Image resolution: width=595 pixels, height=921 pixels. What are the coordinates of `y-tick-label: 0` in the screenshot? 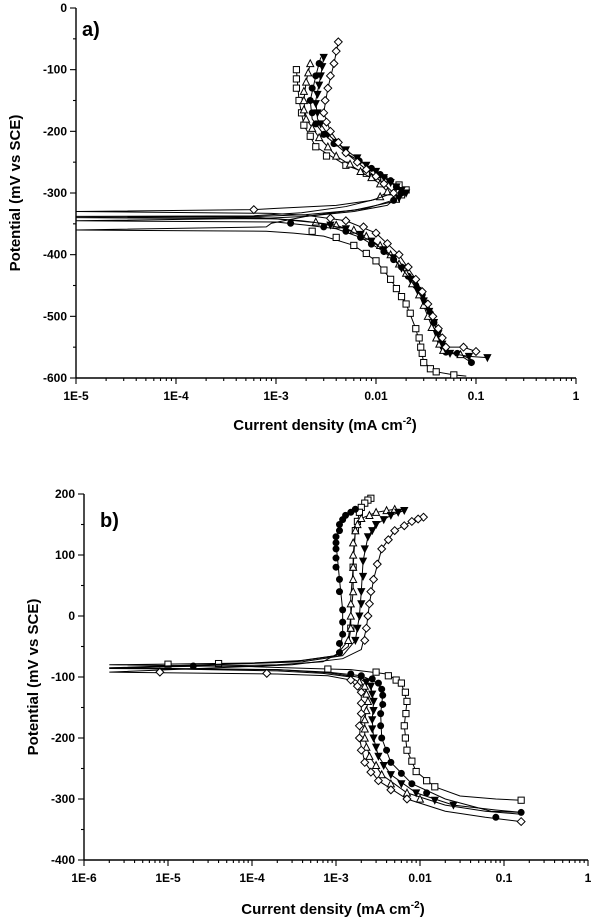 It's located at (63, 8).